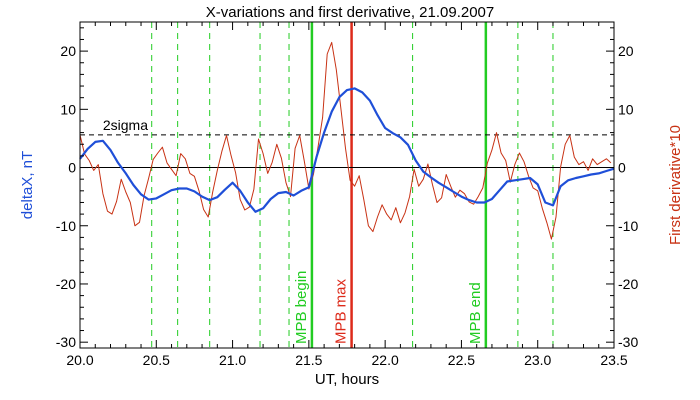 This screenshot has height=400, width=700. Describe the element at coordinates (72, 168) in the screenshot. I see `y-tick-label-left-3: 0` at that location.